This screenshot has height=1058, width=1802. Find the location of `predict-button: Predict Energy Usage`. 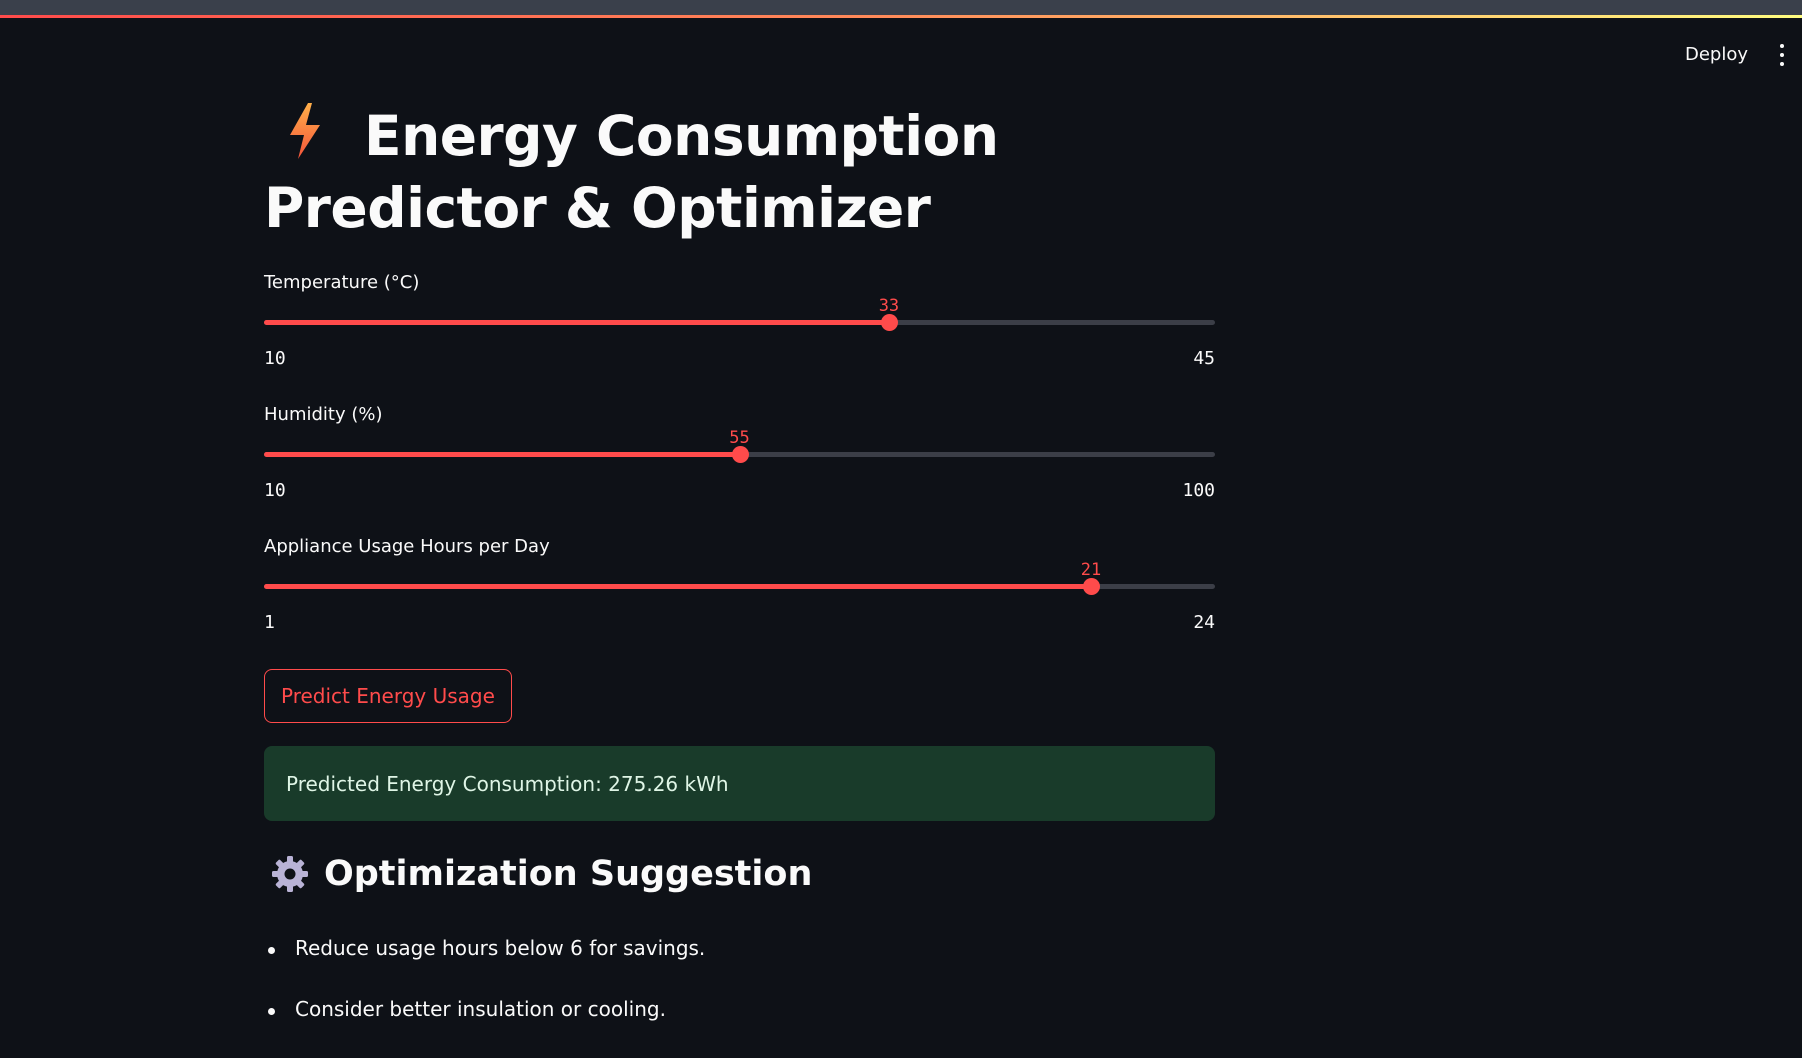

predict-button: Predict Energy Usage is located at coordinates (388, 696).